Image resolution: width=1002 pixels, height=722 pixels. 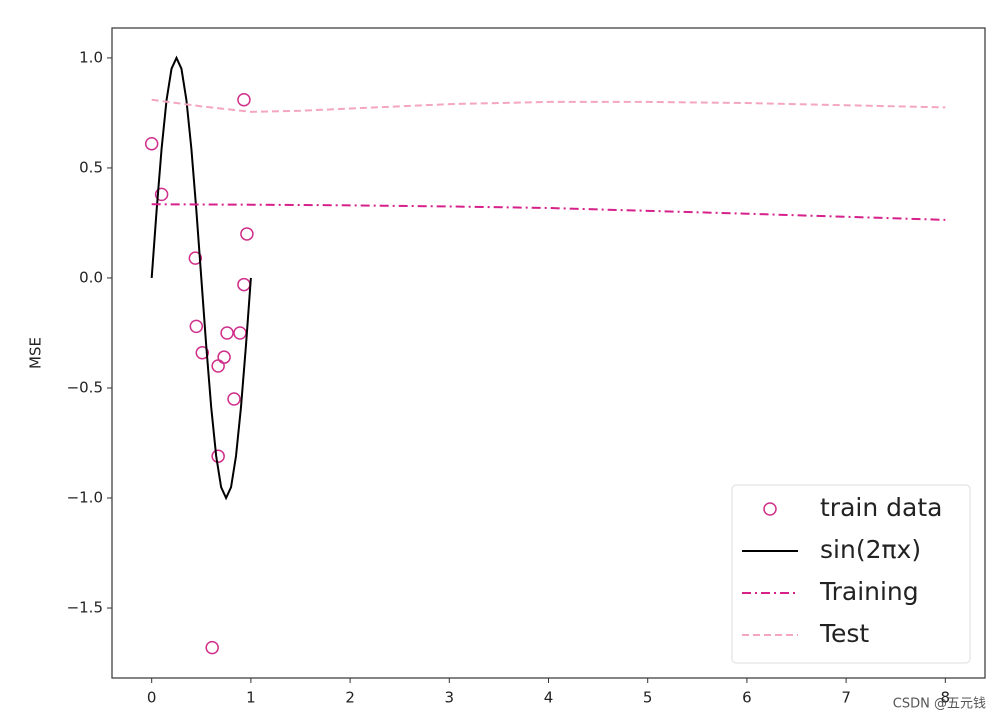 I want to click on x-tick-label: 8, so click(x=946, y=698).